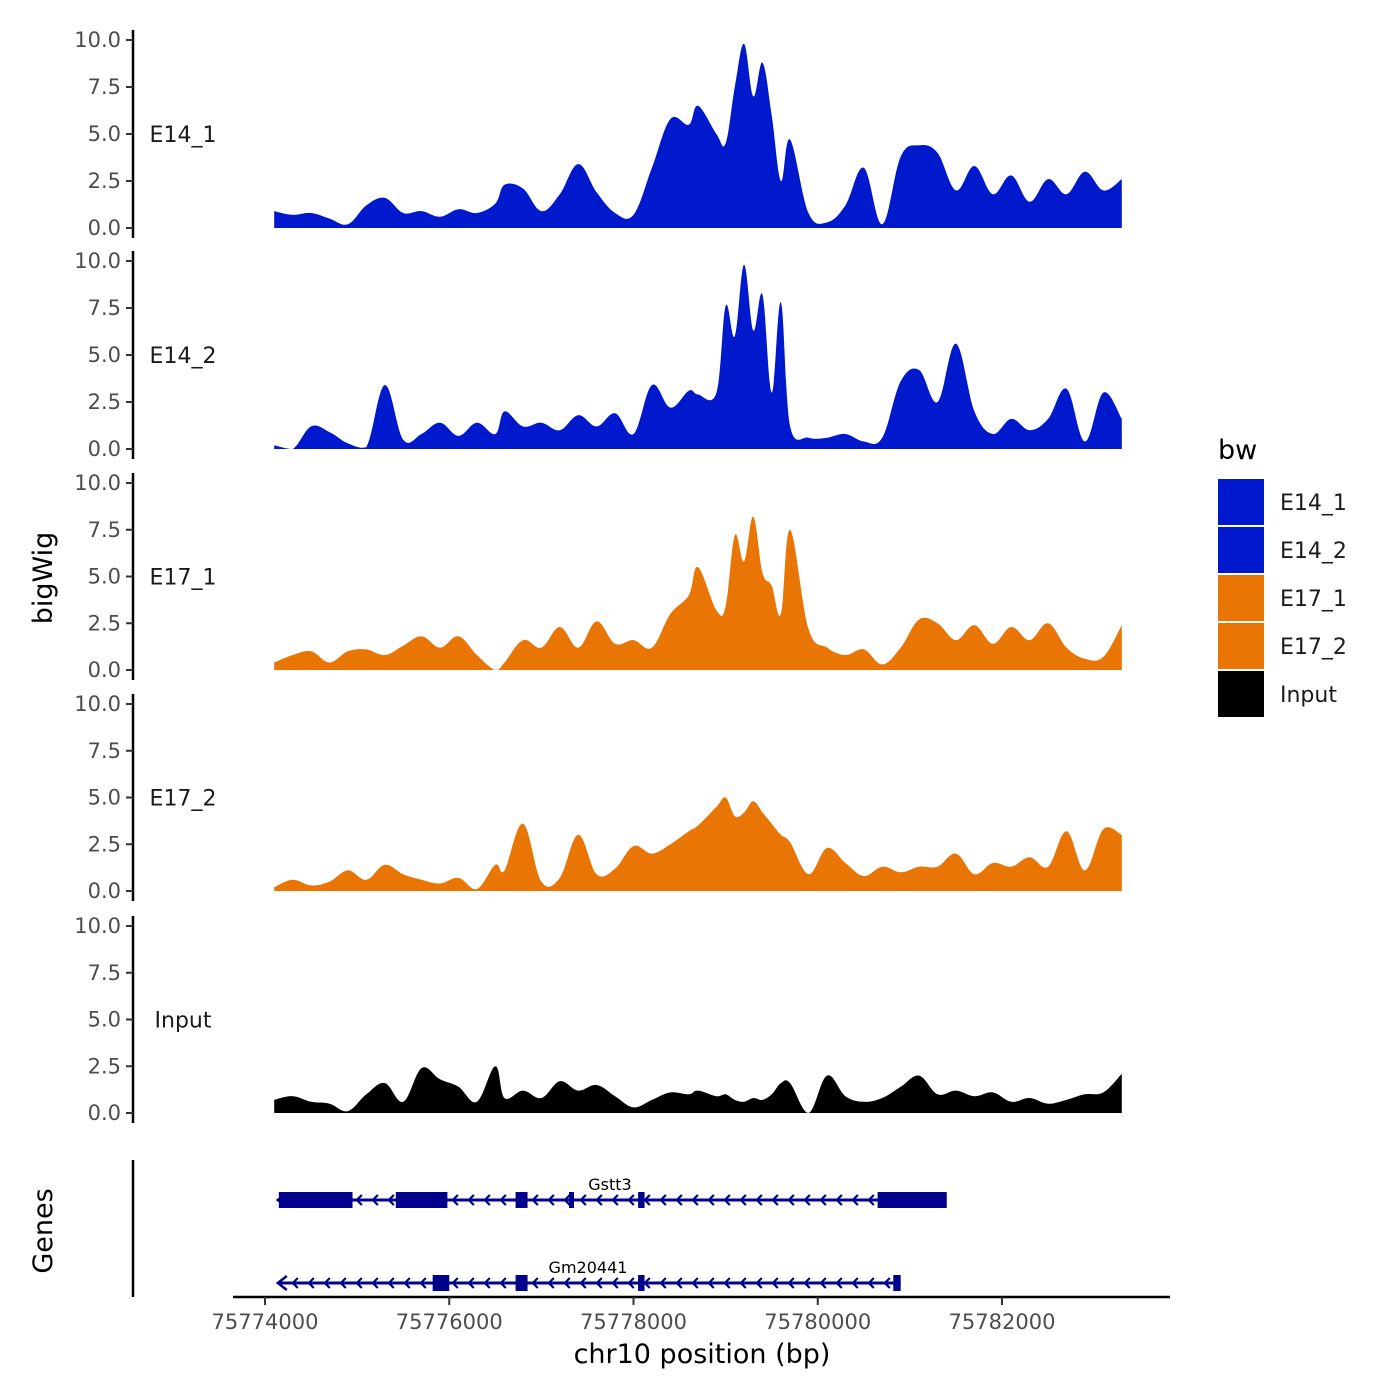 The width and height of the screenshot is (1400, 1400). What do you see at coordinates (1277, 694) in the screenshot?
I see `legend-item-Input: Input` at bounding box center [1277, 694].